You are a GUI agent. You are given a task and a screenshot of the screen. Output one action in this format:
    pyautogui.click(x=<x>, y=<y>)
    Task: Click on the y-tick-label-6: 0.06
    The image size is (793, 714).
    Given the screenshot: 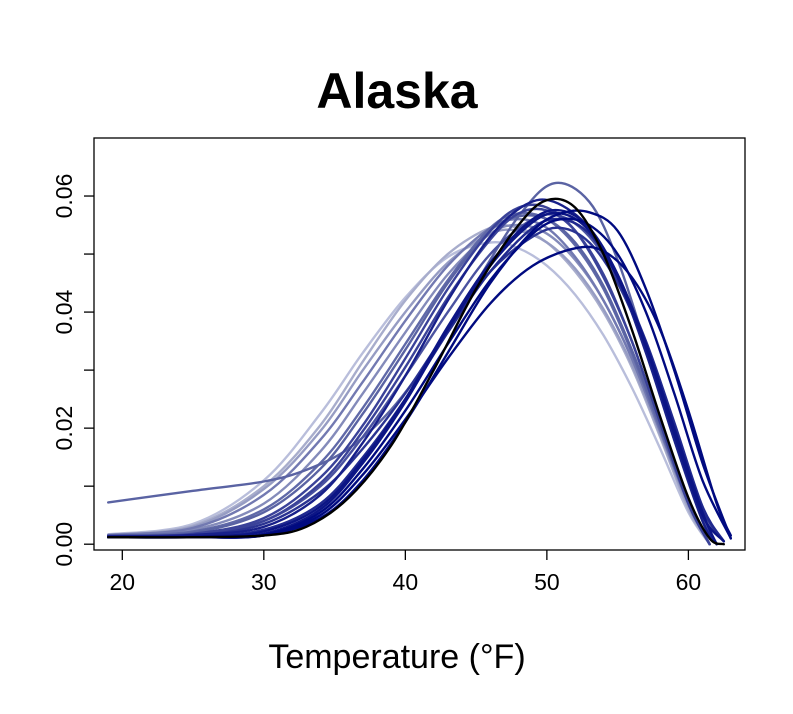 What is the action you would take?
    pyautogui.click(x=64, y=196)
    